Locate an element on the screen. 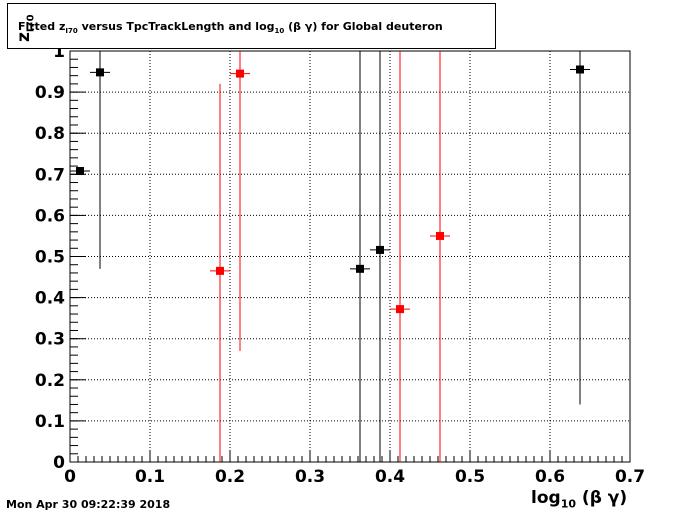  y-tick-label: 0.8 is located at coordinates (50, 134).